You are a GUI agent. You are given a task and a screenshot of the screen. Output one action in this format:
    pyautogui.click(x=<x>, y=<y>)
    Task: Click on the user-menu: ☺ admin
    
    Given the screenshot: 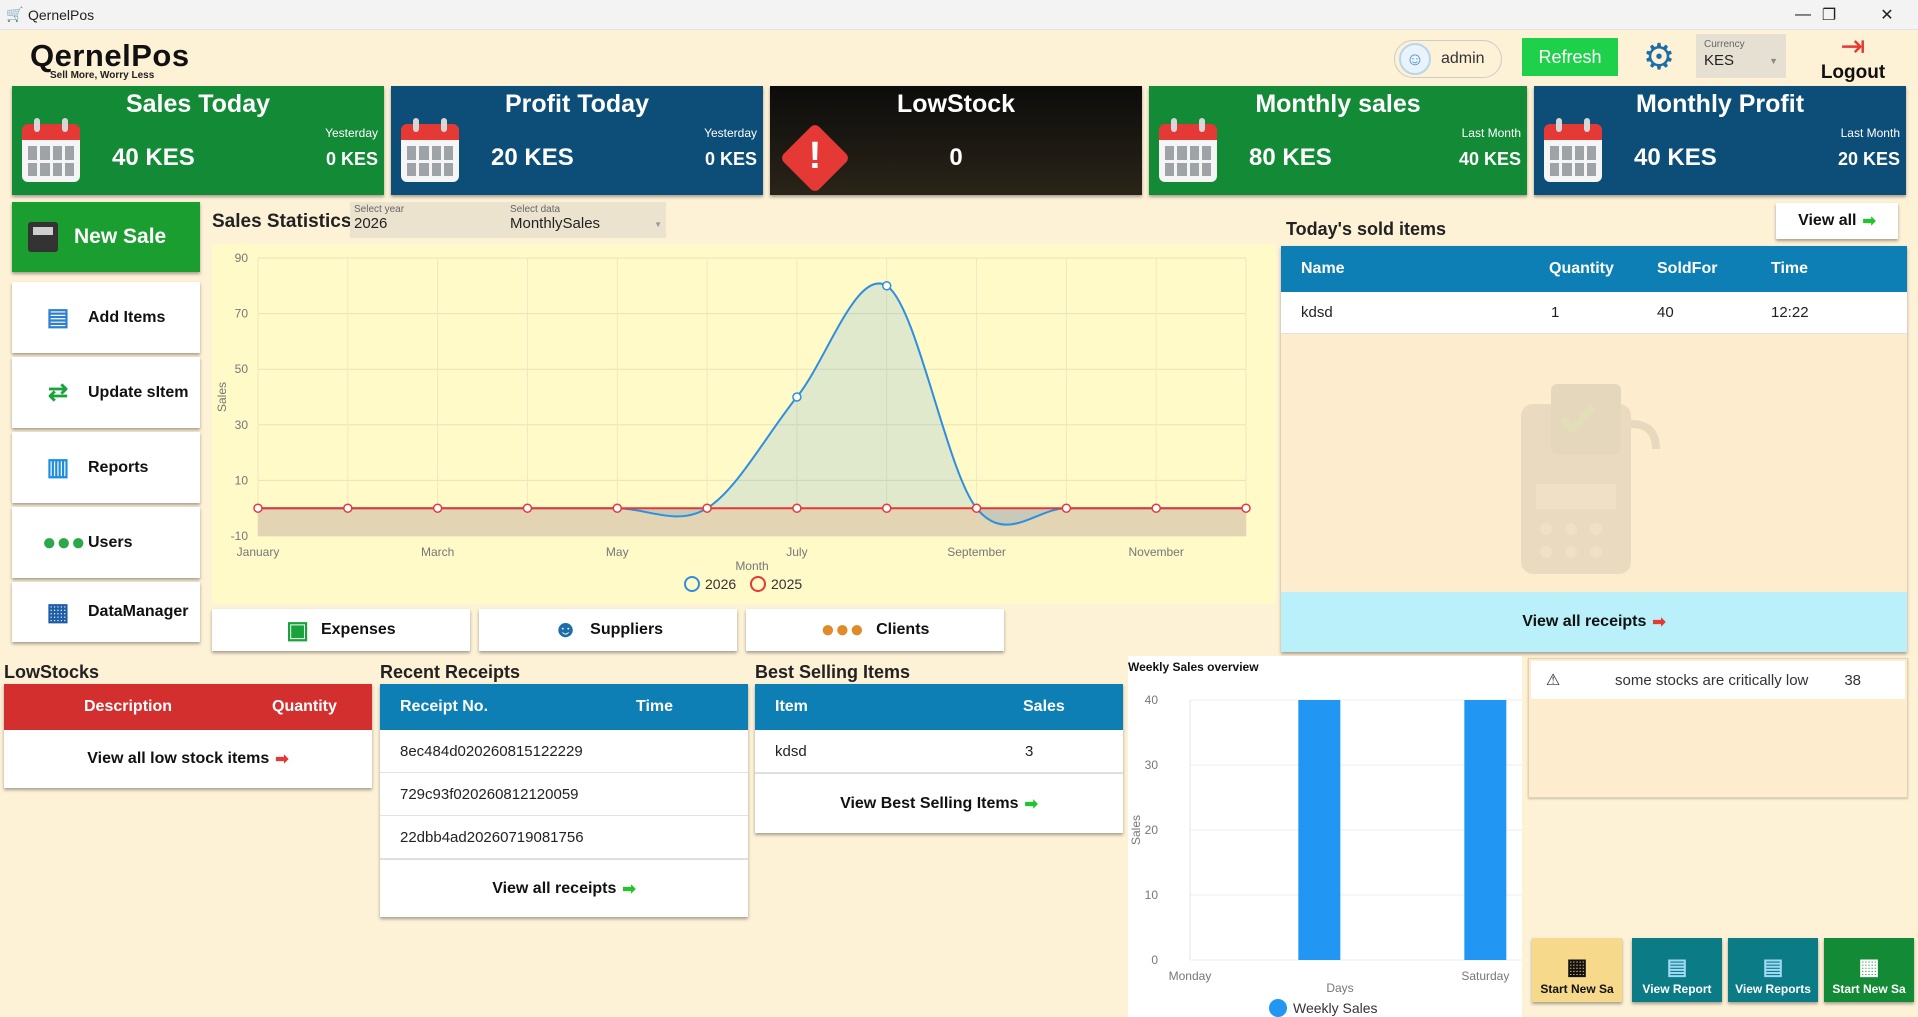 What is the action you would take?
    pyautogui.click(x=1448, y=59)
    